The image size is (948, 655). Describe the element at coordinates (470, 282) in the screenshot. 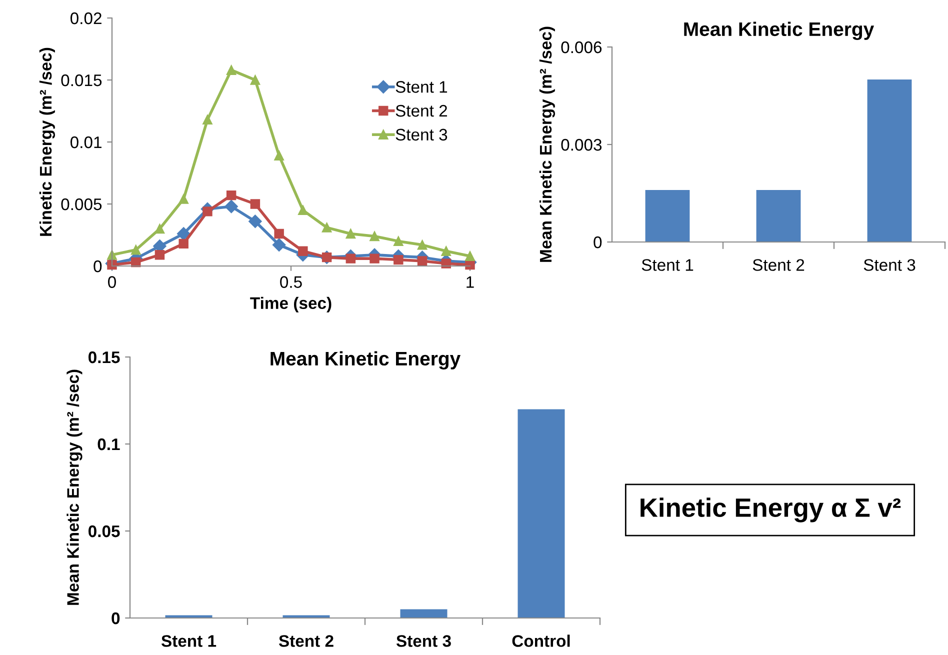

I see `x-tick-label: 1` at that location.